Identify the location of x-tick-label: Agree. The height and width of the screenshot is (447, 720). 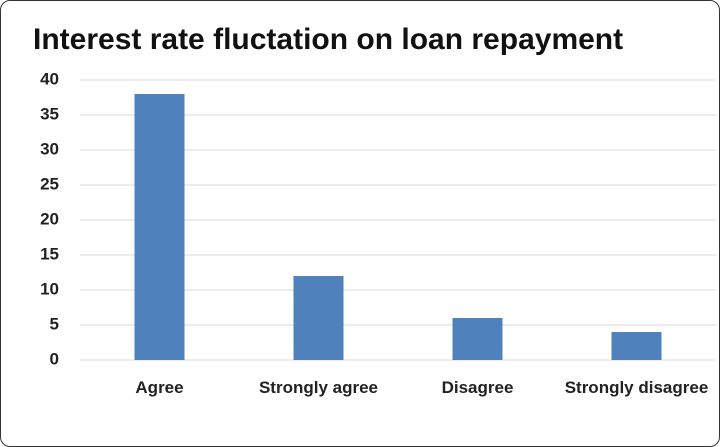
(159, 387).